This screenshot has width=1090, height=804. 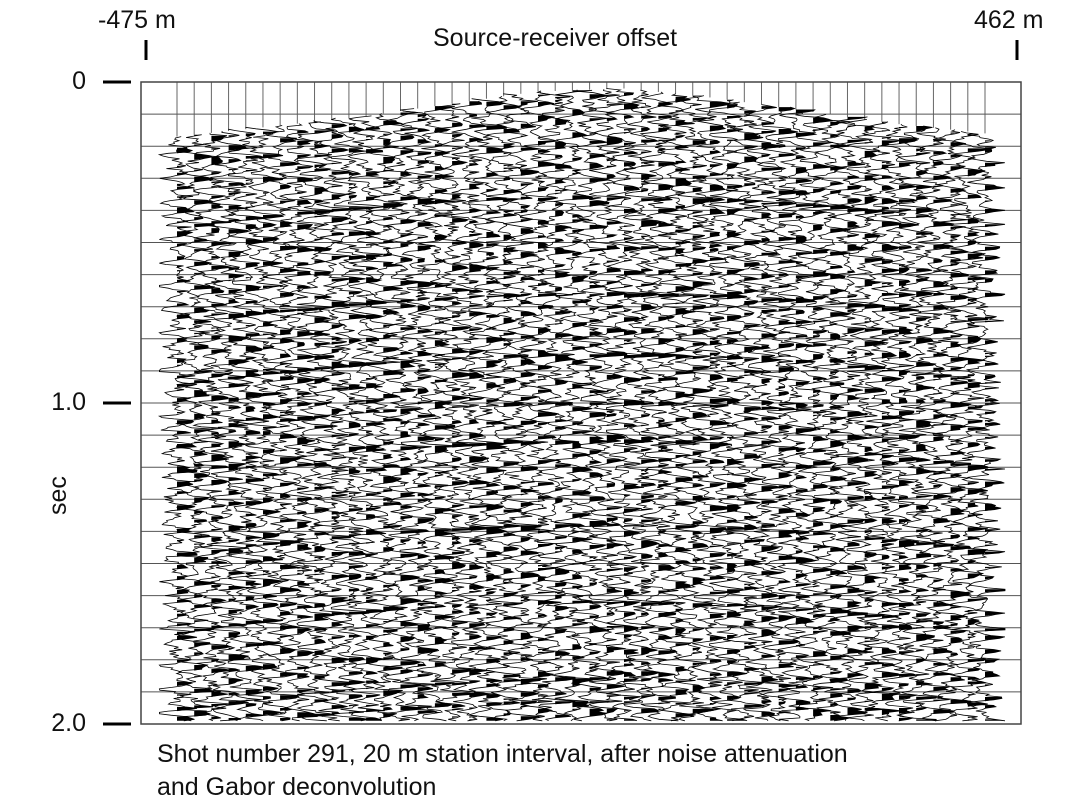 What do you see at coordinates (117, 403) in the screenshot?
I see `y-tick-marks` at bounding box center [117, 403].